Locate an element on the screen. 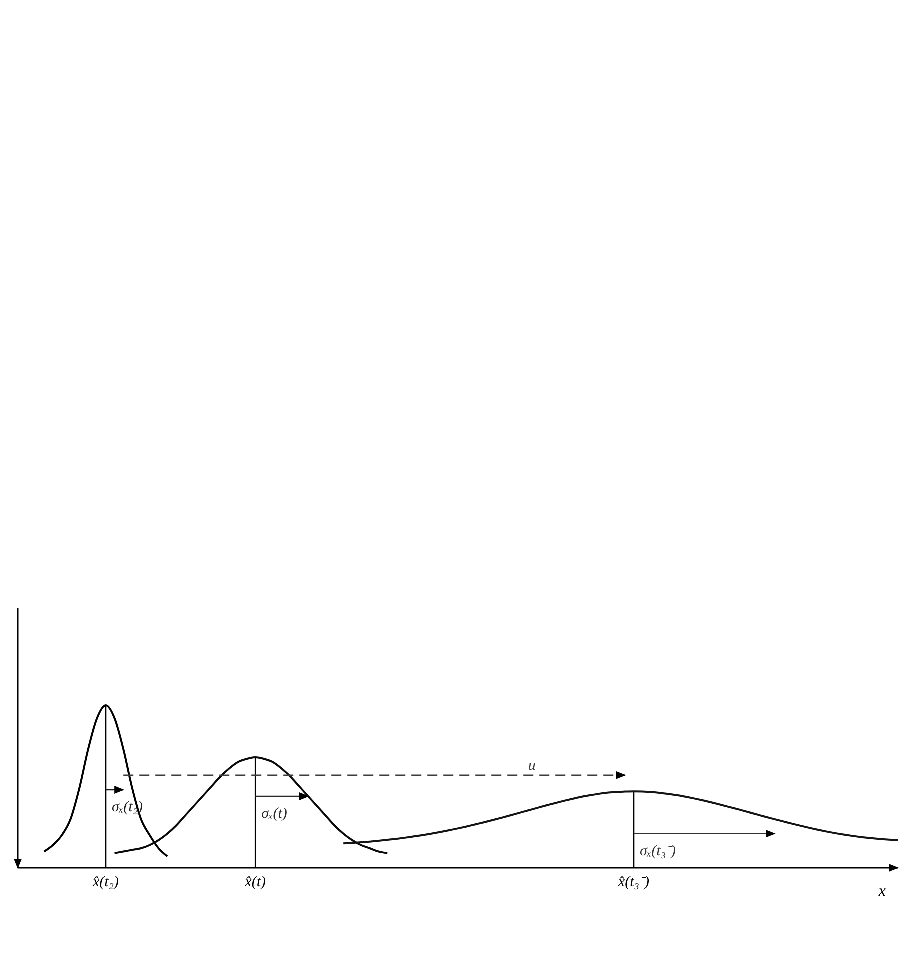 Image resolution: width=912 pixels, height=964 pixels. x-tick-label: x̂(t₃⁻) is located at coordinates (633, 882).